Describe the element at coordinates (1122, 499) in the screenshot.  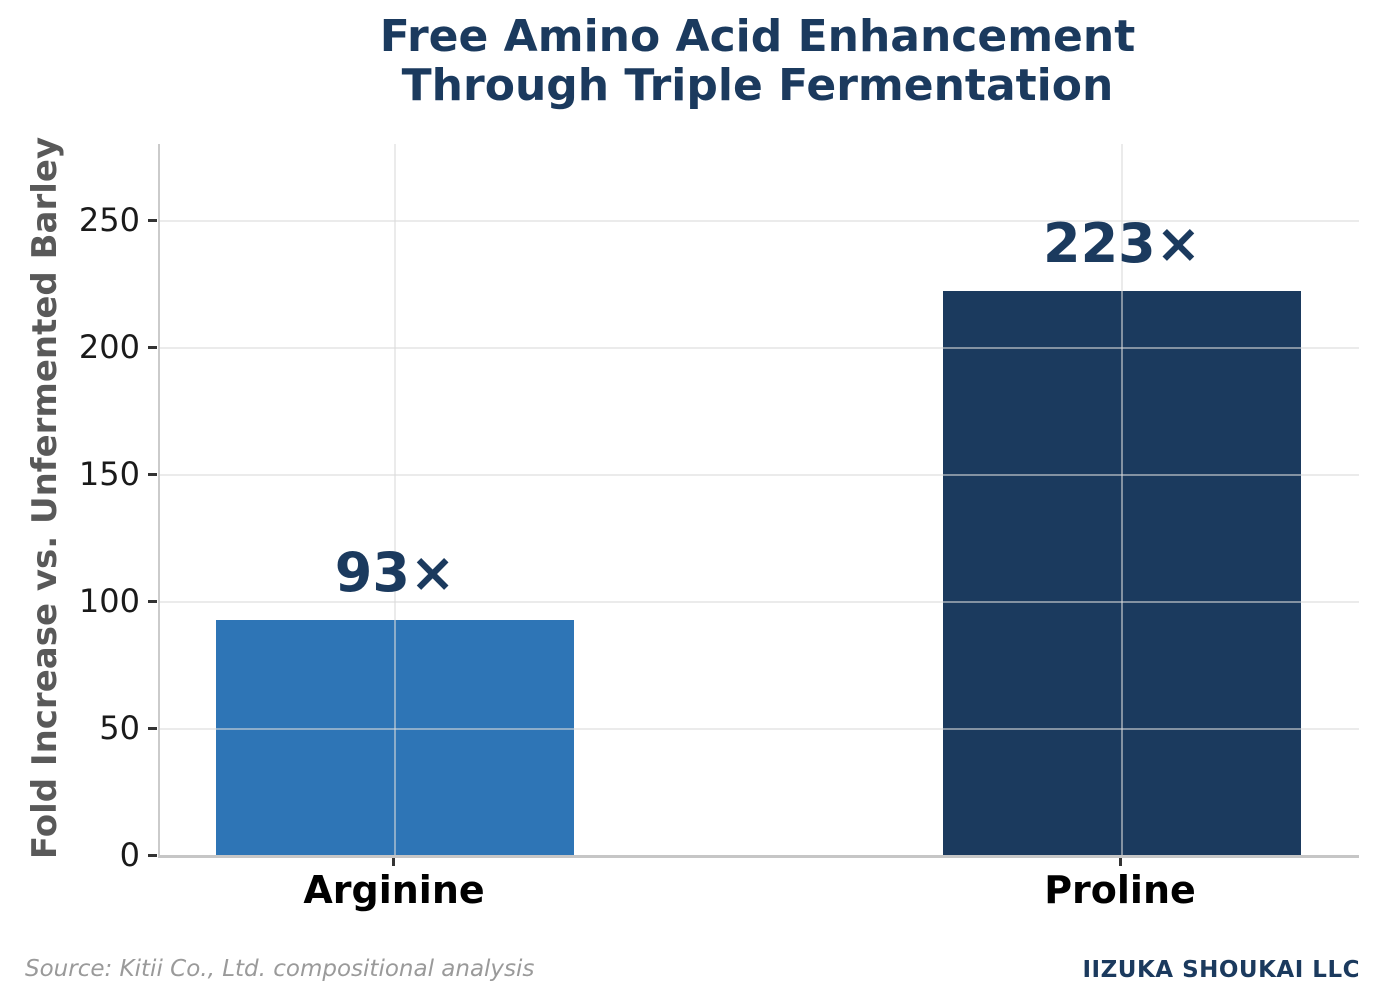
I see `gridline-proline-center` at that location.